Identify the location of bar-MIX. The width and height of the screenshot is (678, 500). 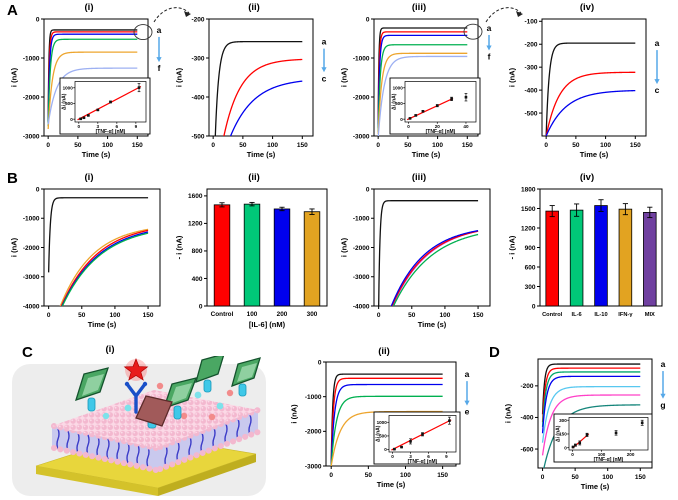
(650, 259).